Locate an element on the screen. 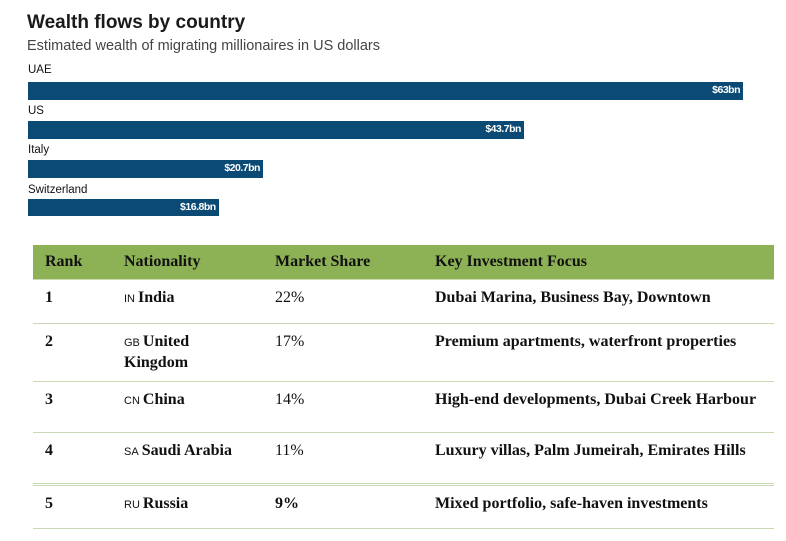  investment-focus-cell: Dubai Marina, Business Bay, Downtown is located at coordinates (598, 301).